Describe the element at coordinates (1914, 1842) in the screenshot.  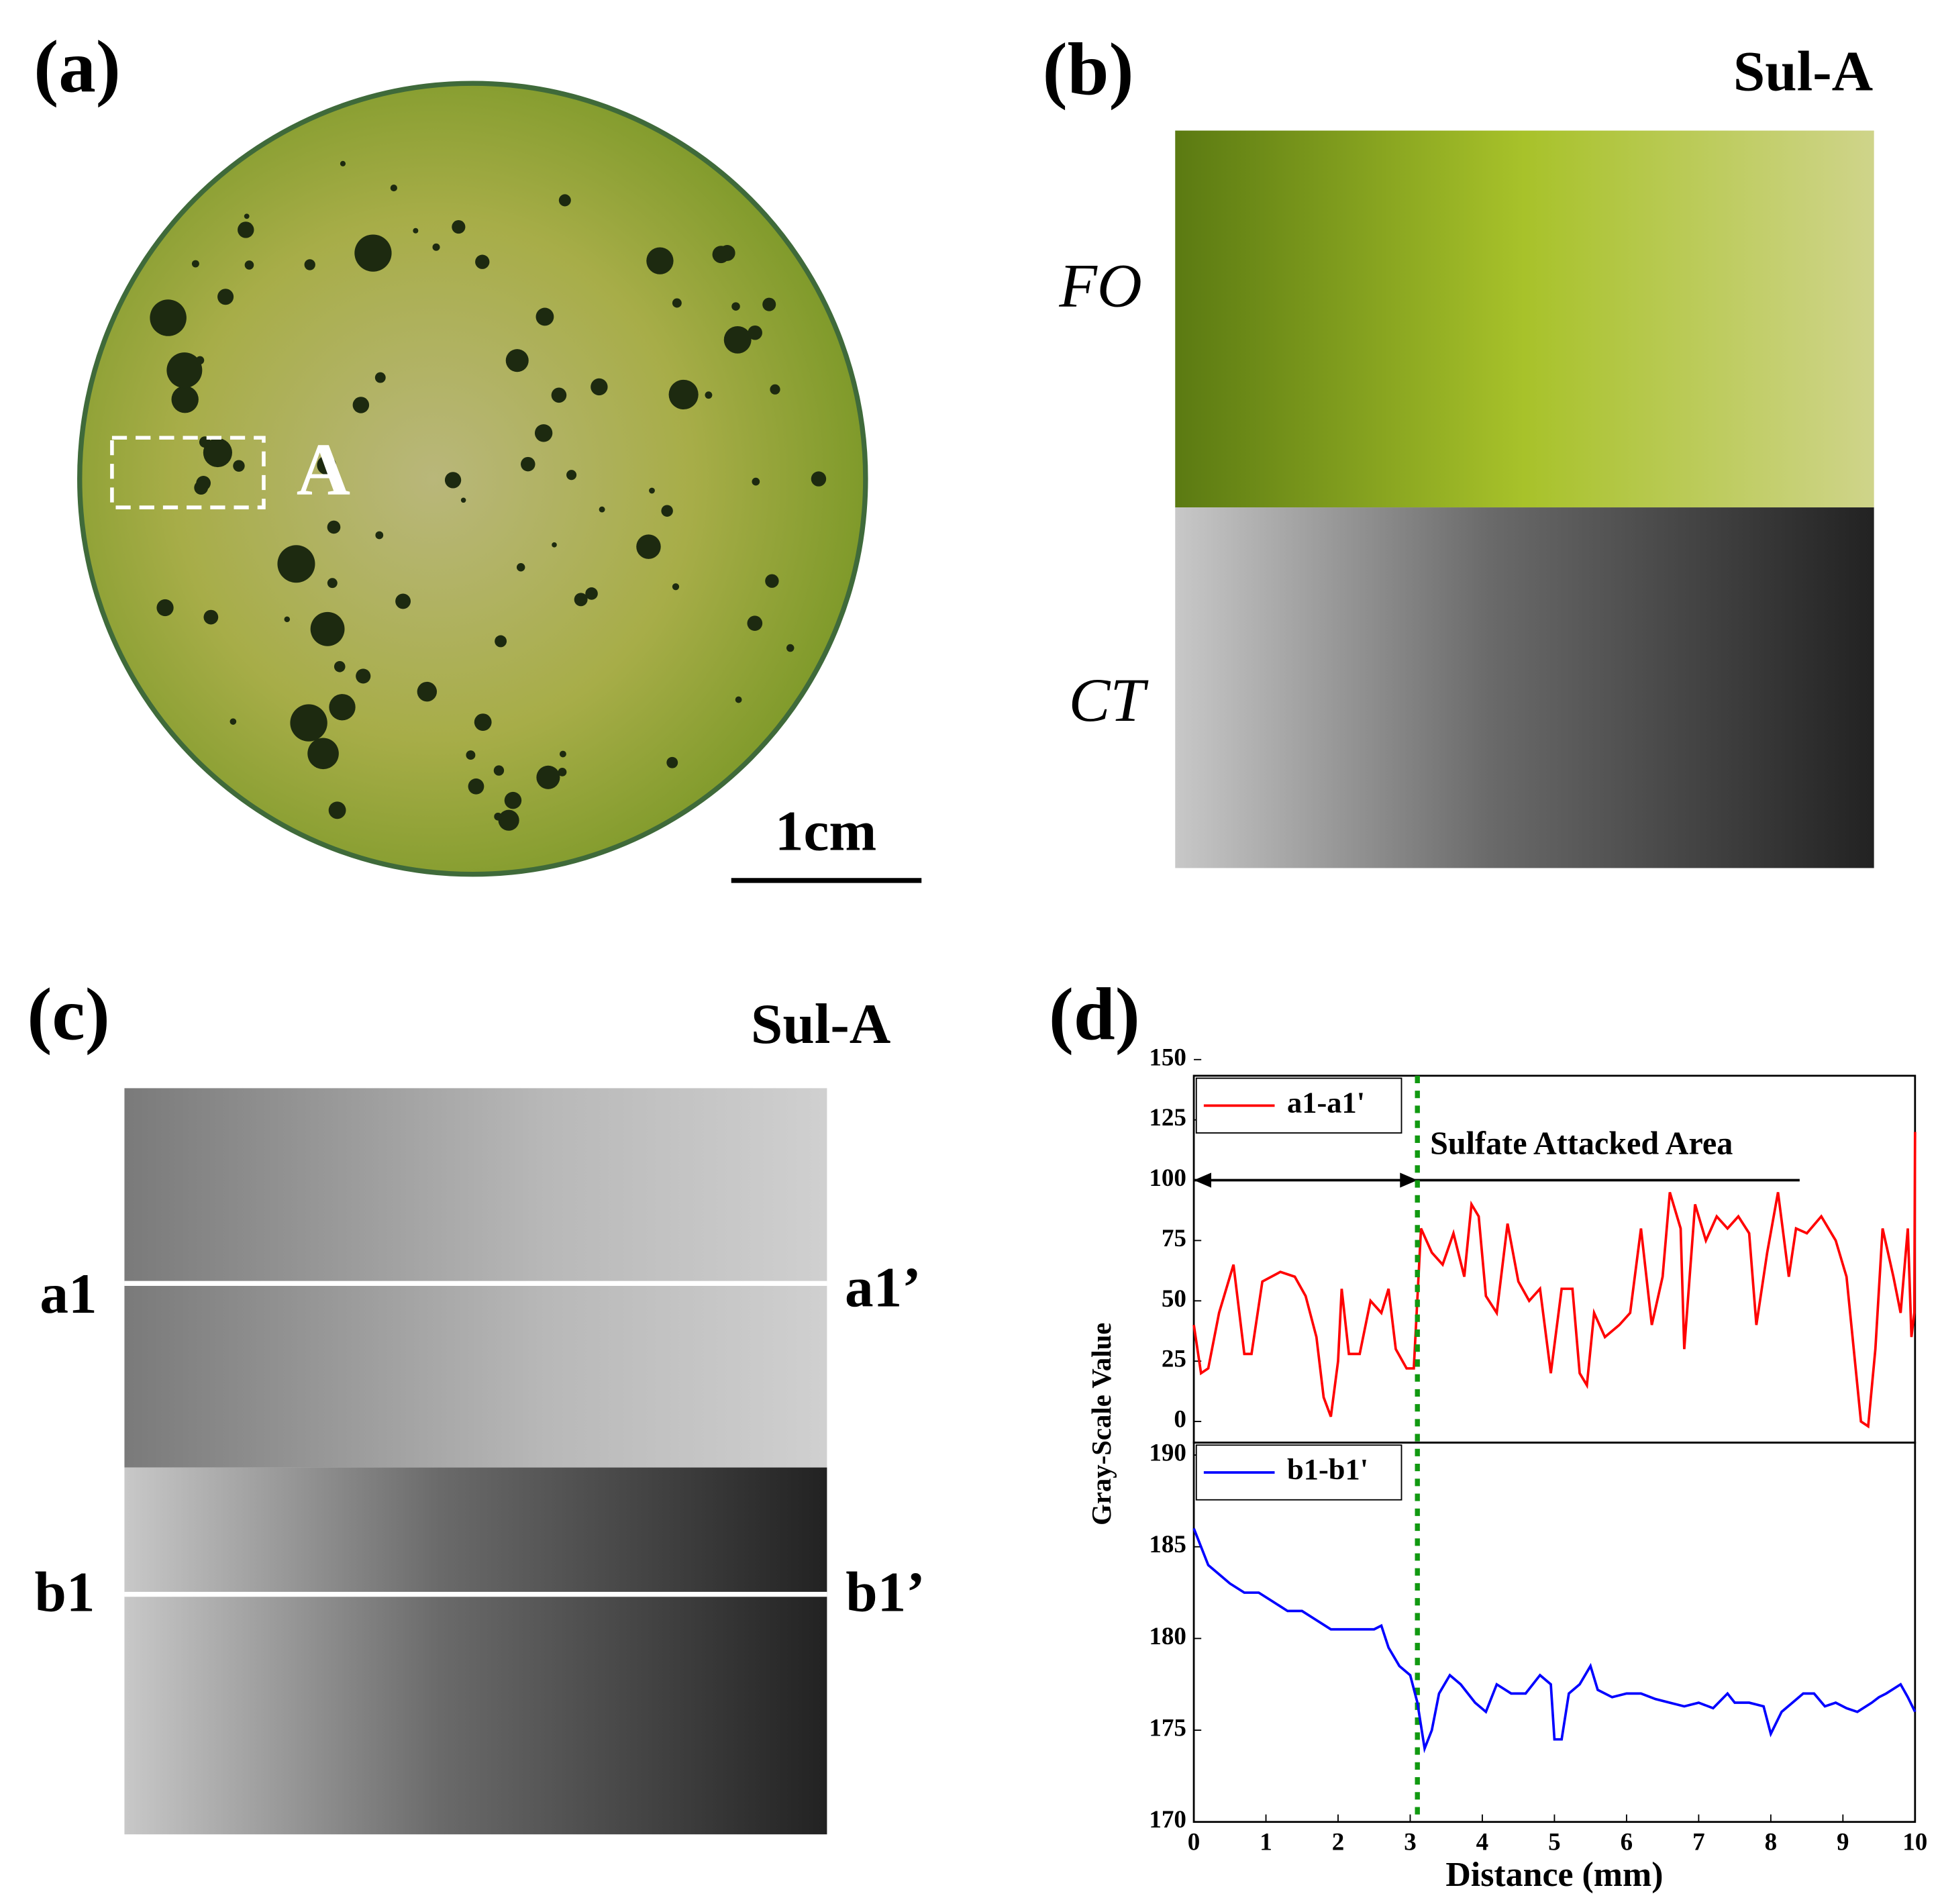
I see `x-tick-label: 10` at that location.